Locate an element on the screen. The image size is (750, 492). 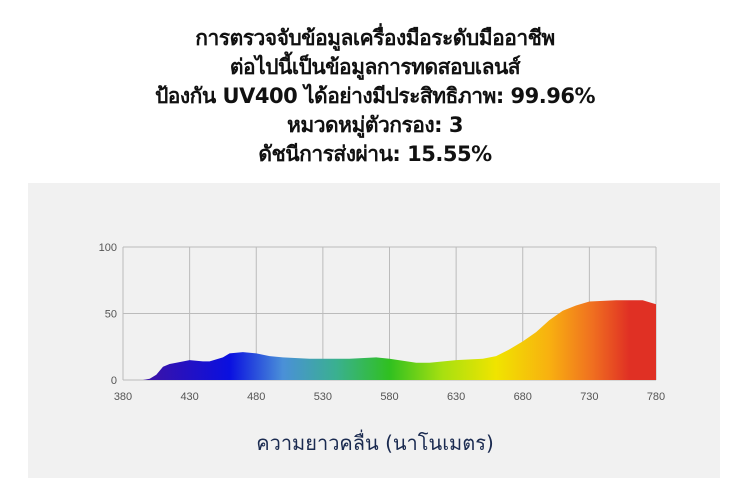
x-tick-label: 730 is located at coordinates (589, 397).